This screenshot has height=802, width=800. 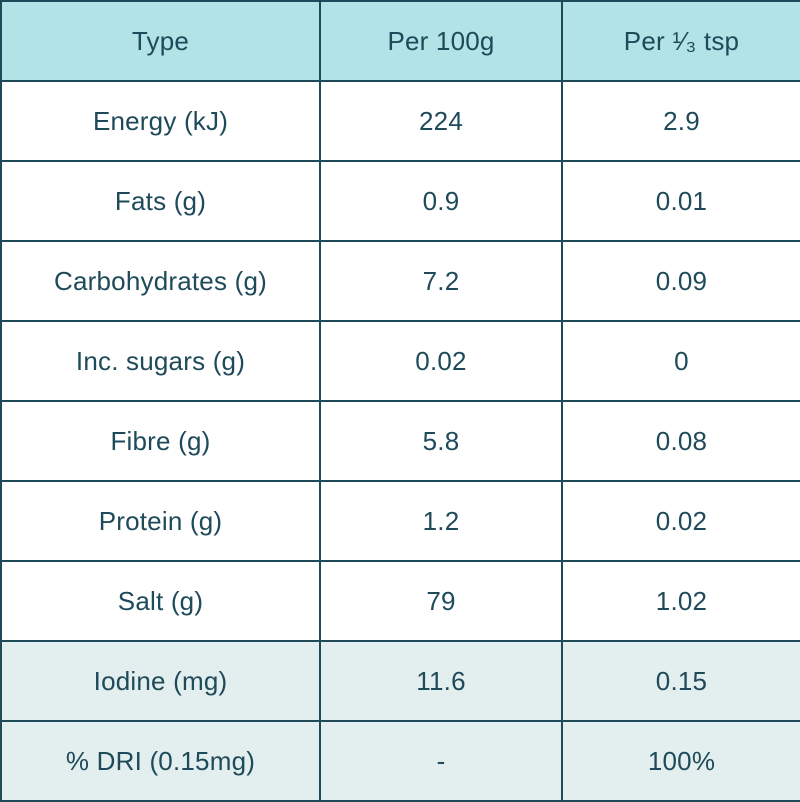 What do you see at coordinates (680, 201) in the screenshot?
I see `cell-per-third-tsp: 0.01` at bounding box center [680, 201].